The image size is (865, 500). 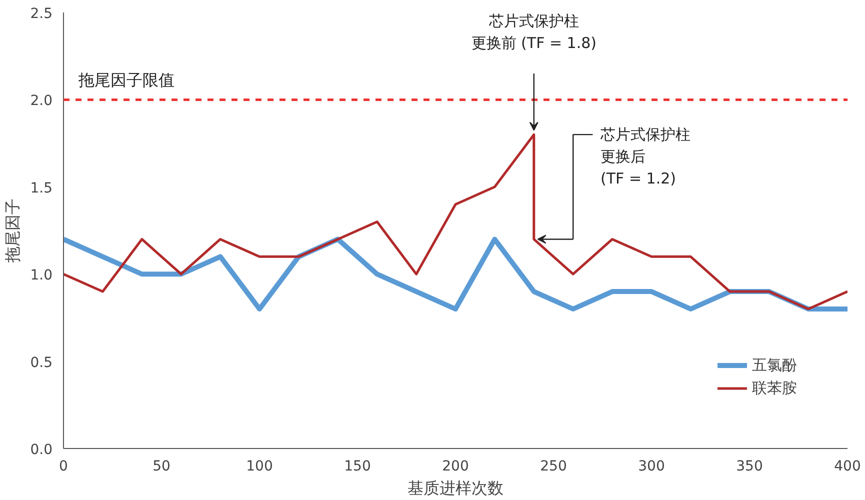 I want to click on x-tick-label: 200, so click(x=455, y=466).